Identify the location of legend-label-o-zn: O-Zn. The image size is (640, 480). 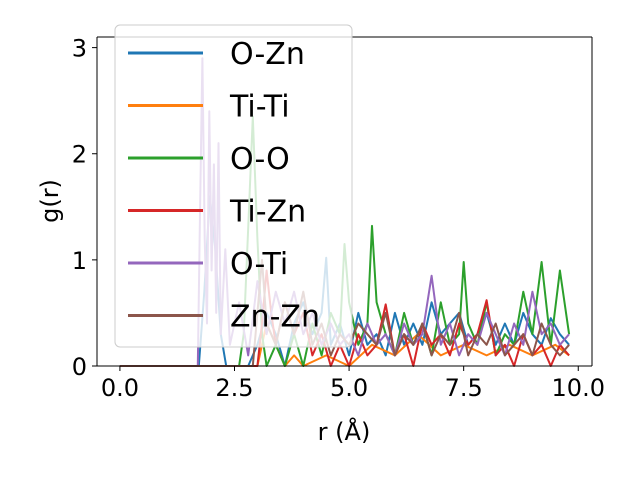
(267, 54).